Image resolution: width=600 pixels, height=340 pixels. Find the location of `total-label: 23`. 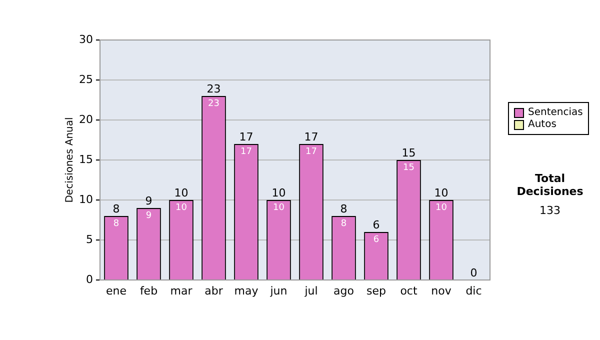

total-label: 23 is located at coordinates (213, 89).